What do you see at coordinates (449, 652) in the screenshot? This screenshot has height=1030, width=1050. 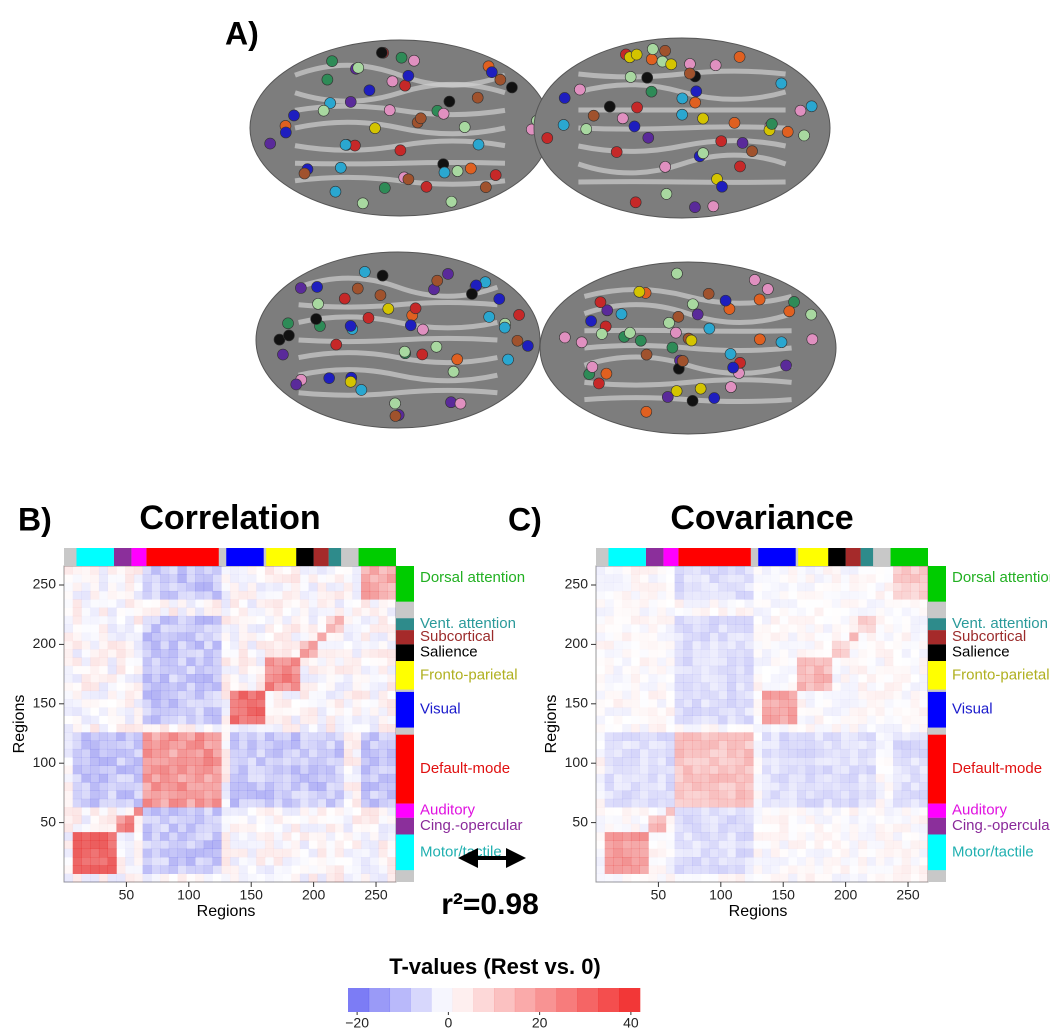 I see `network-label: Salience` at bounding box center [449, 652].